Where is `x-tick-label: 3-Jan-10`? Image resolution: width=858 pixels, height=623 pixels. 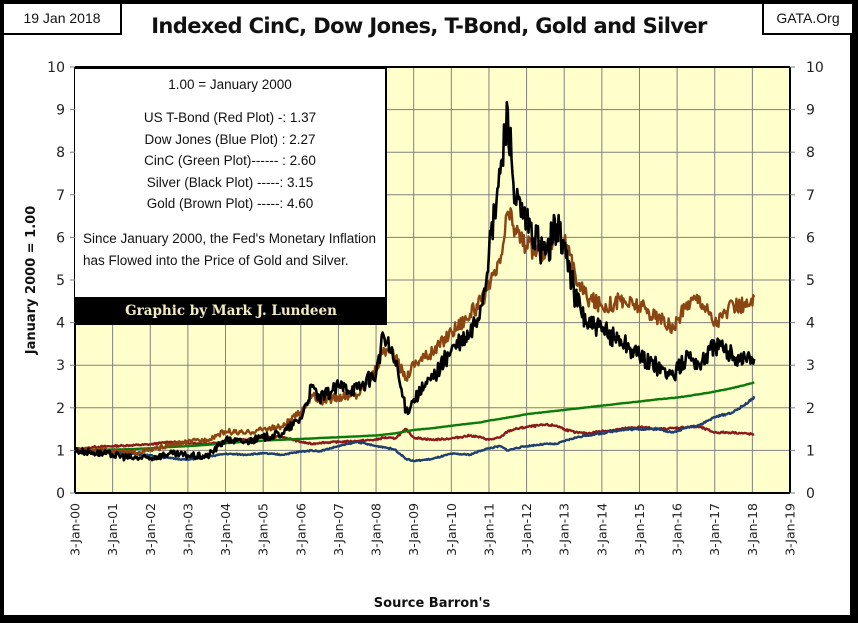
x-tick-label: 3-Jan-10 is located at coordinates (451, 529).